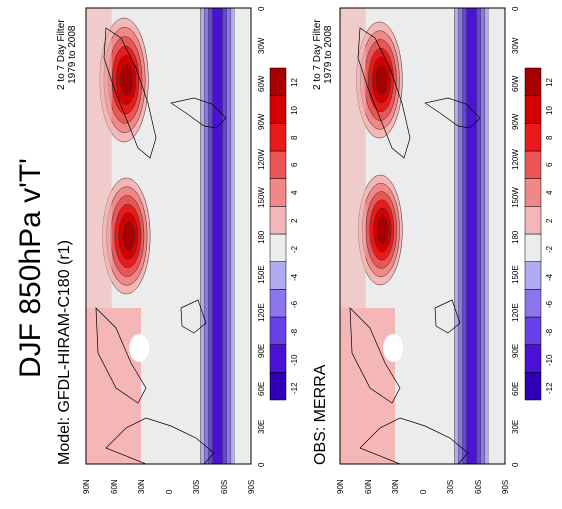 Image resolution: width=562 pixels, height=509 pixels. I want to click on lon-tick-label: 150E, so click(515, 274).